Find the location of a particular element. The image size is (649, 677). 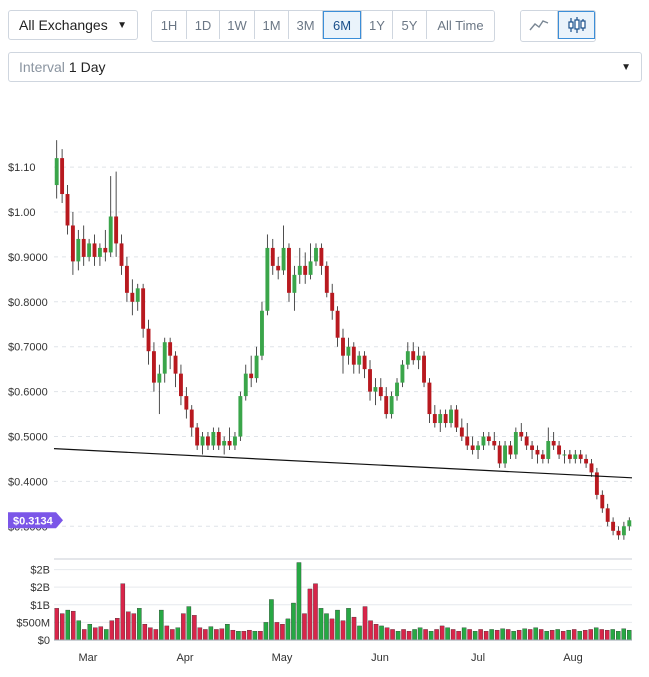

candlestick-chart-button is located at coordinates (576, 25).